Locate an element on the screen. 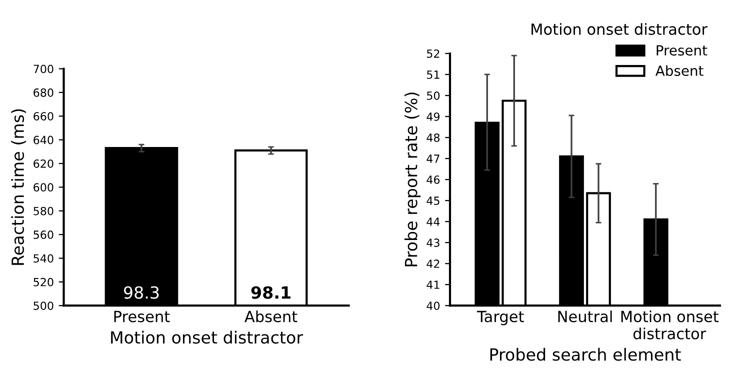 Image resolution: width=750 pixels, height=382 pixels. y-tick-label: 600 is located at coordinates (44, 187).